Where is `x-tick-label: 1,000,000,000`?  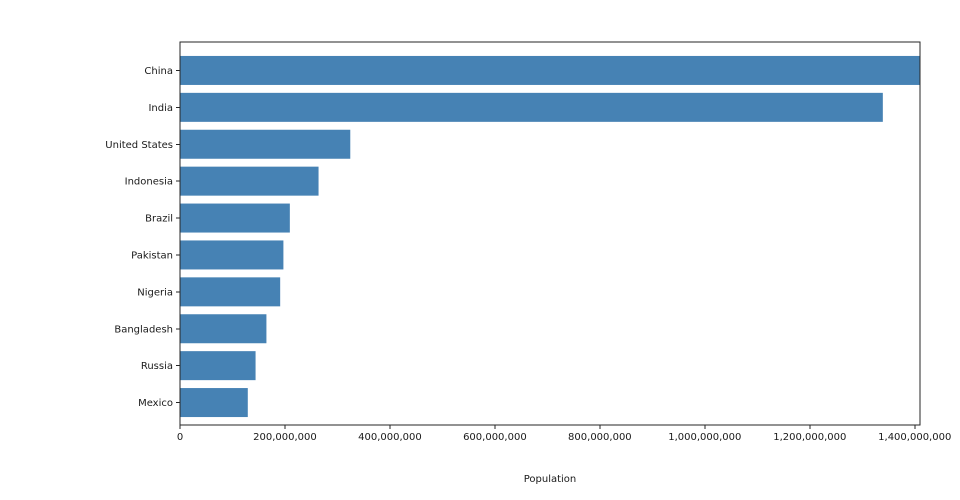
x-tick-label: 1,000,000,000 is located at coordinates (704, 437).